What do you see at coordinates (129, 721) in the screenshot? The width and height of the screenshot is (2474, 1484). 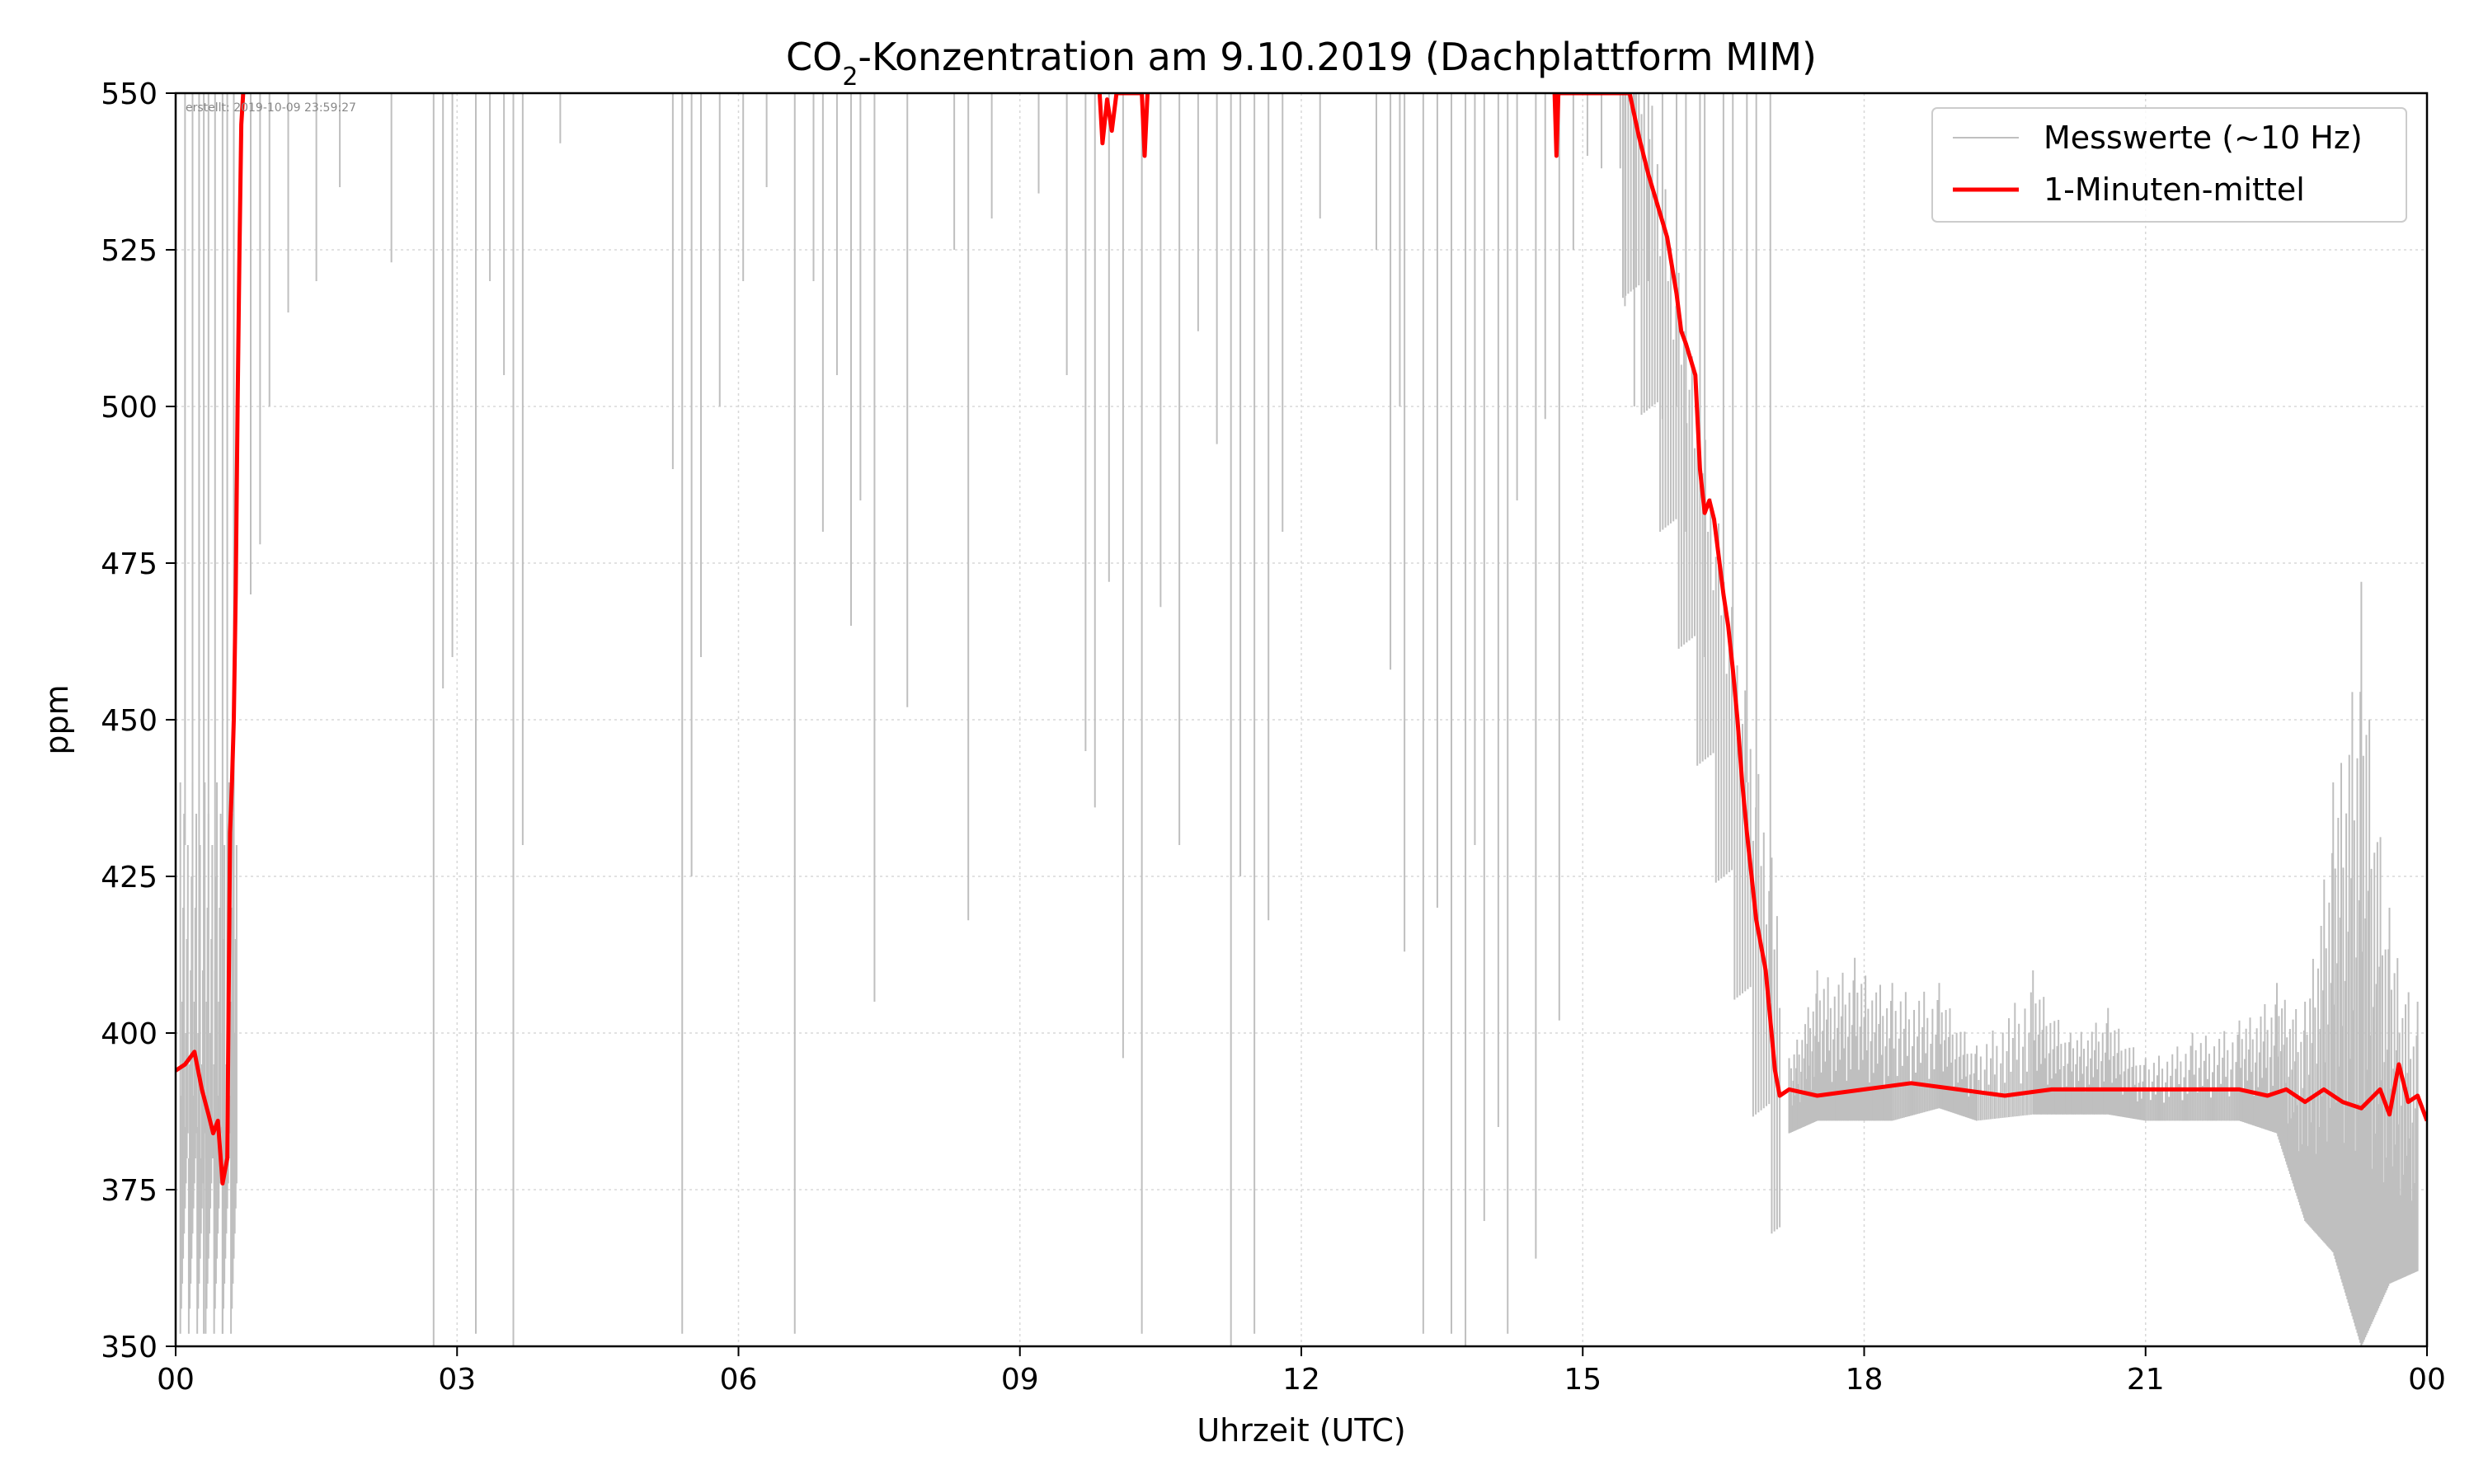 I see `y-tick-label: 450` at bounding box center [129, 721].